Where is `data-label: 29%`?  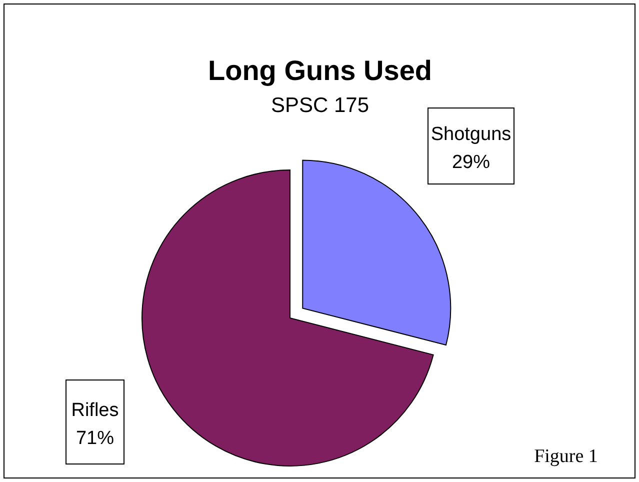
data-label: 29% is located at coordinates (471, 162).